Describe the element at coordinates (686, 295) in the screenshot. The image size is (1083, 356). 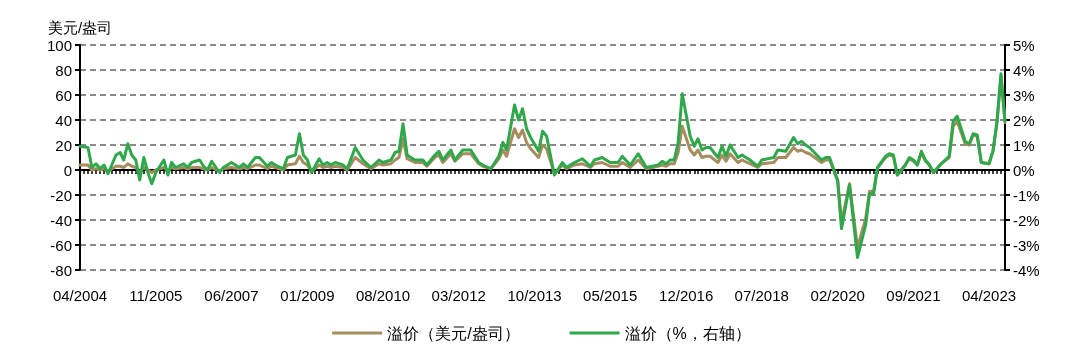
I see `x-tick-label: 12/2016` at that location.